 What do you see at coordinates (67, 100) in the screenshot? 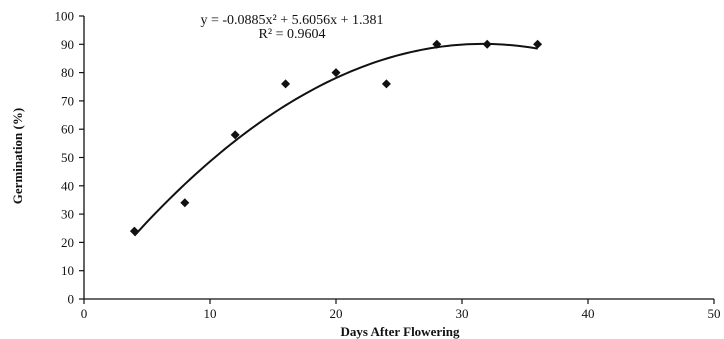
I see `y-tick-label: 70` at bounding box center [67, 100].